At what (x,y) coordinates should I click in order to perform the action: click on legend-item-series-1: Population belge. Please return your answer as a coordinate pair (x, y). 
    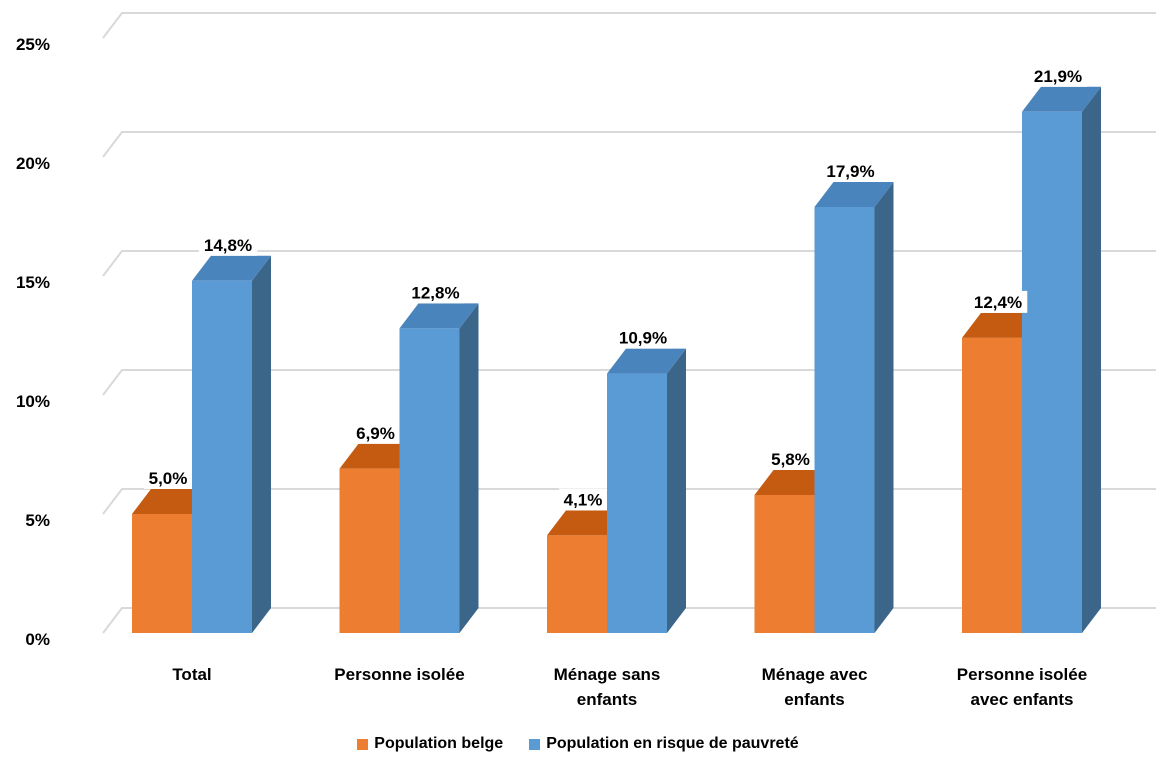
    Looking at the image, I should click on (430, 744).